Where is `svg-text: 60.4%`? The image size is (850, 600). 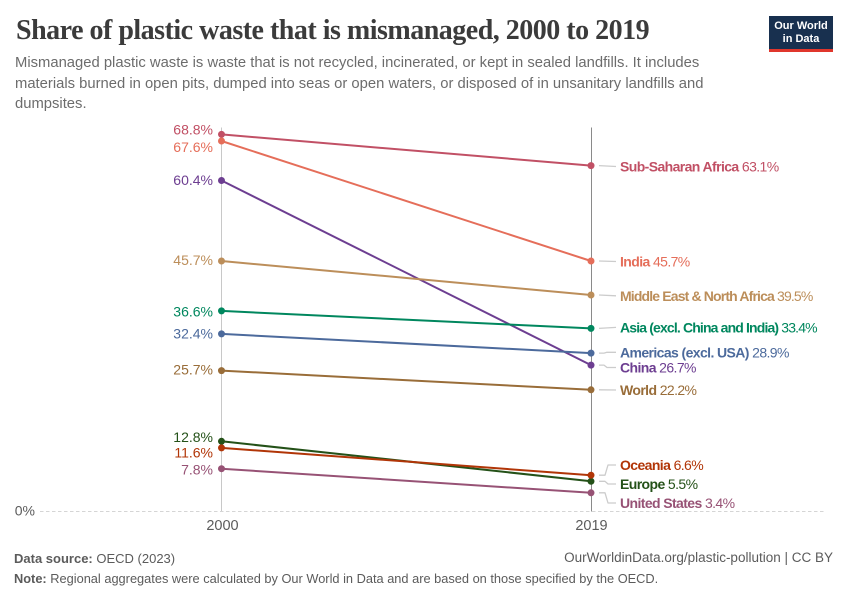 svg-text: 60.4% is located at coordinates (193, 180).